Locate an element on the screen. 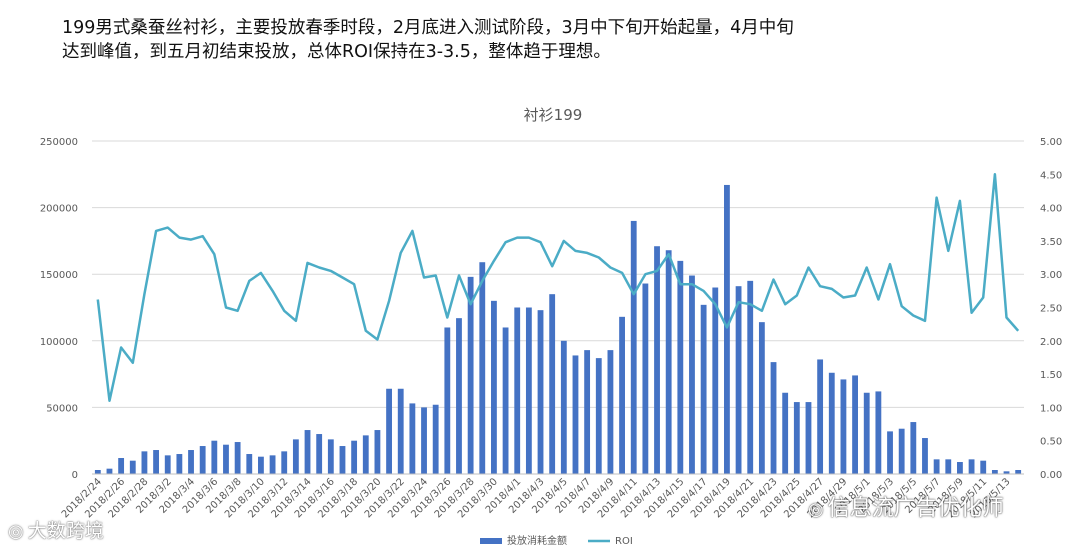 This screenshot has width=1080, height=553. watermark-right-text: 信息流广告优化师 is located at coordinates (915, 508).